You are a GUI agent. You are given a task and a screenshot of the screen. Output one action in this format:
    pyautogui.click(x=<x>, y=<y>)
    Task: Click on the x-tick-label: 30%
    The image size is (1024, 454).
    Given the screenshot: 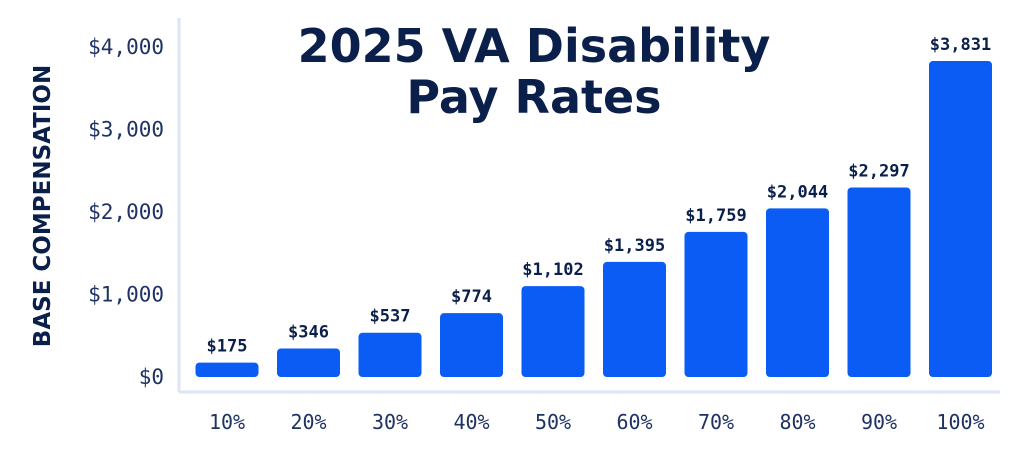 What is the action you would take?
    pyautogui.click(x=390, y=422)
    